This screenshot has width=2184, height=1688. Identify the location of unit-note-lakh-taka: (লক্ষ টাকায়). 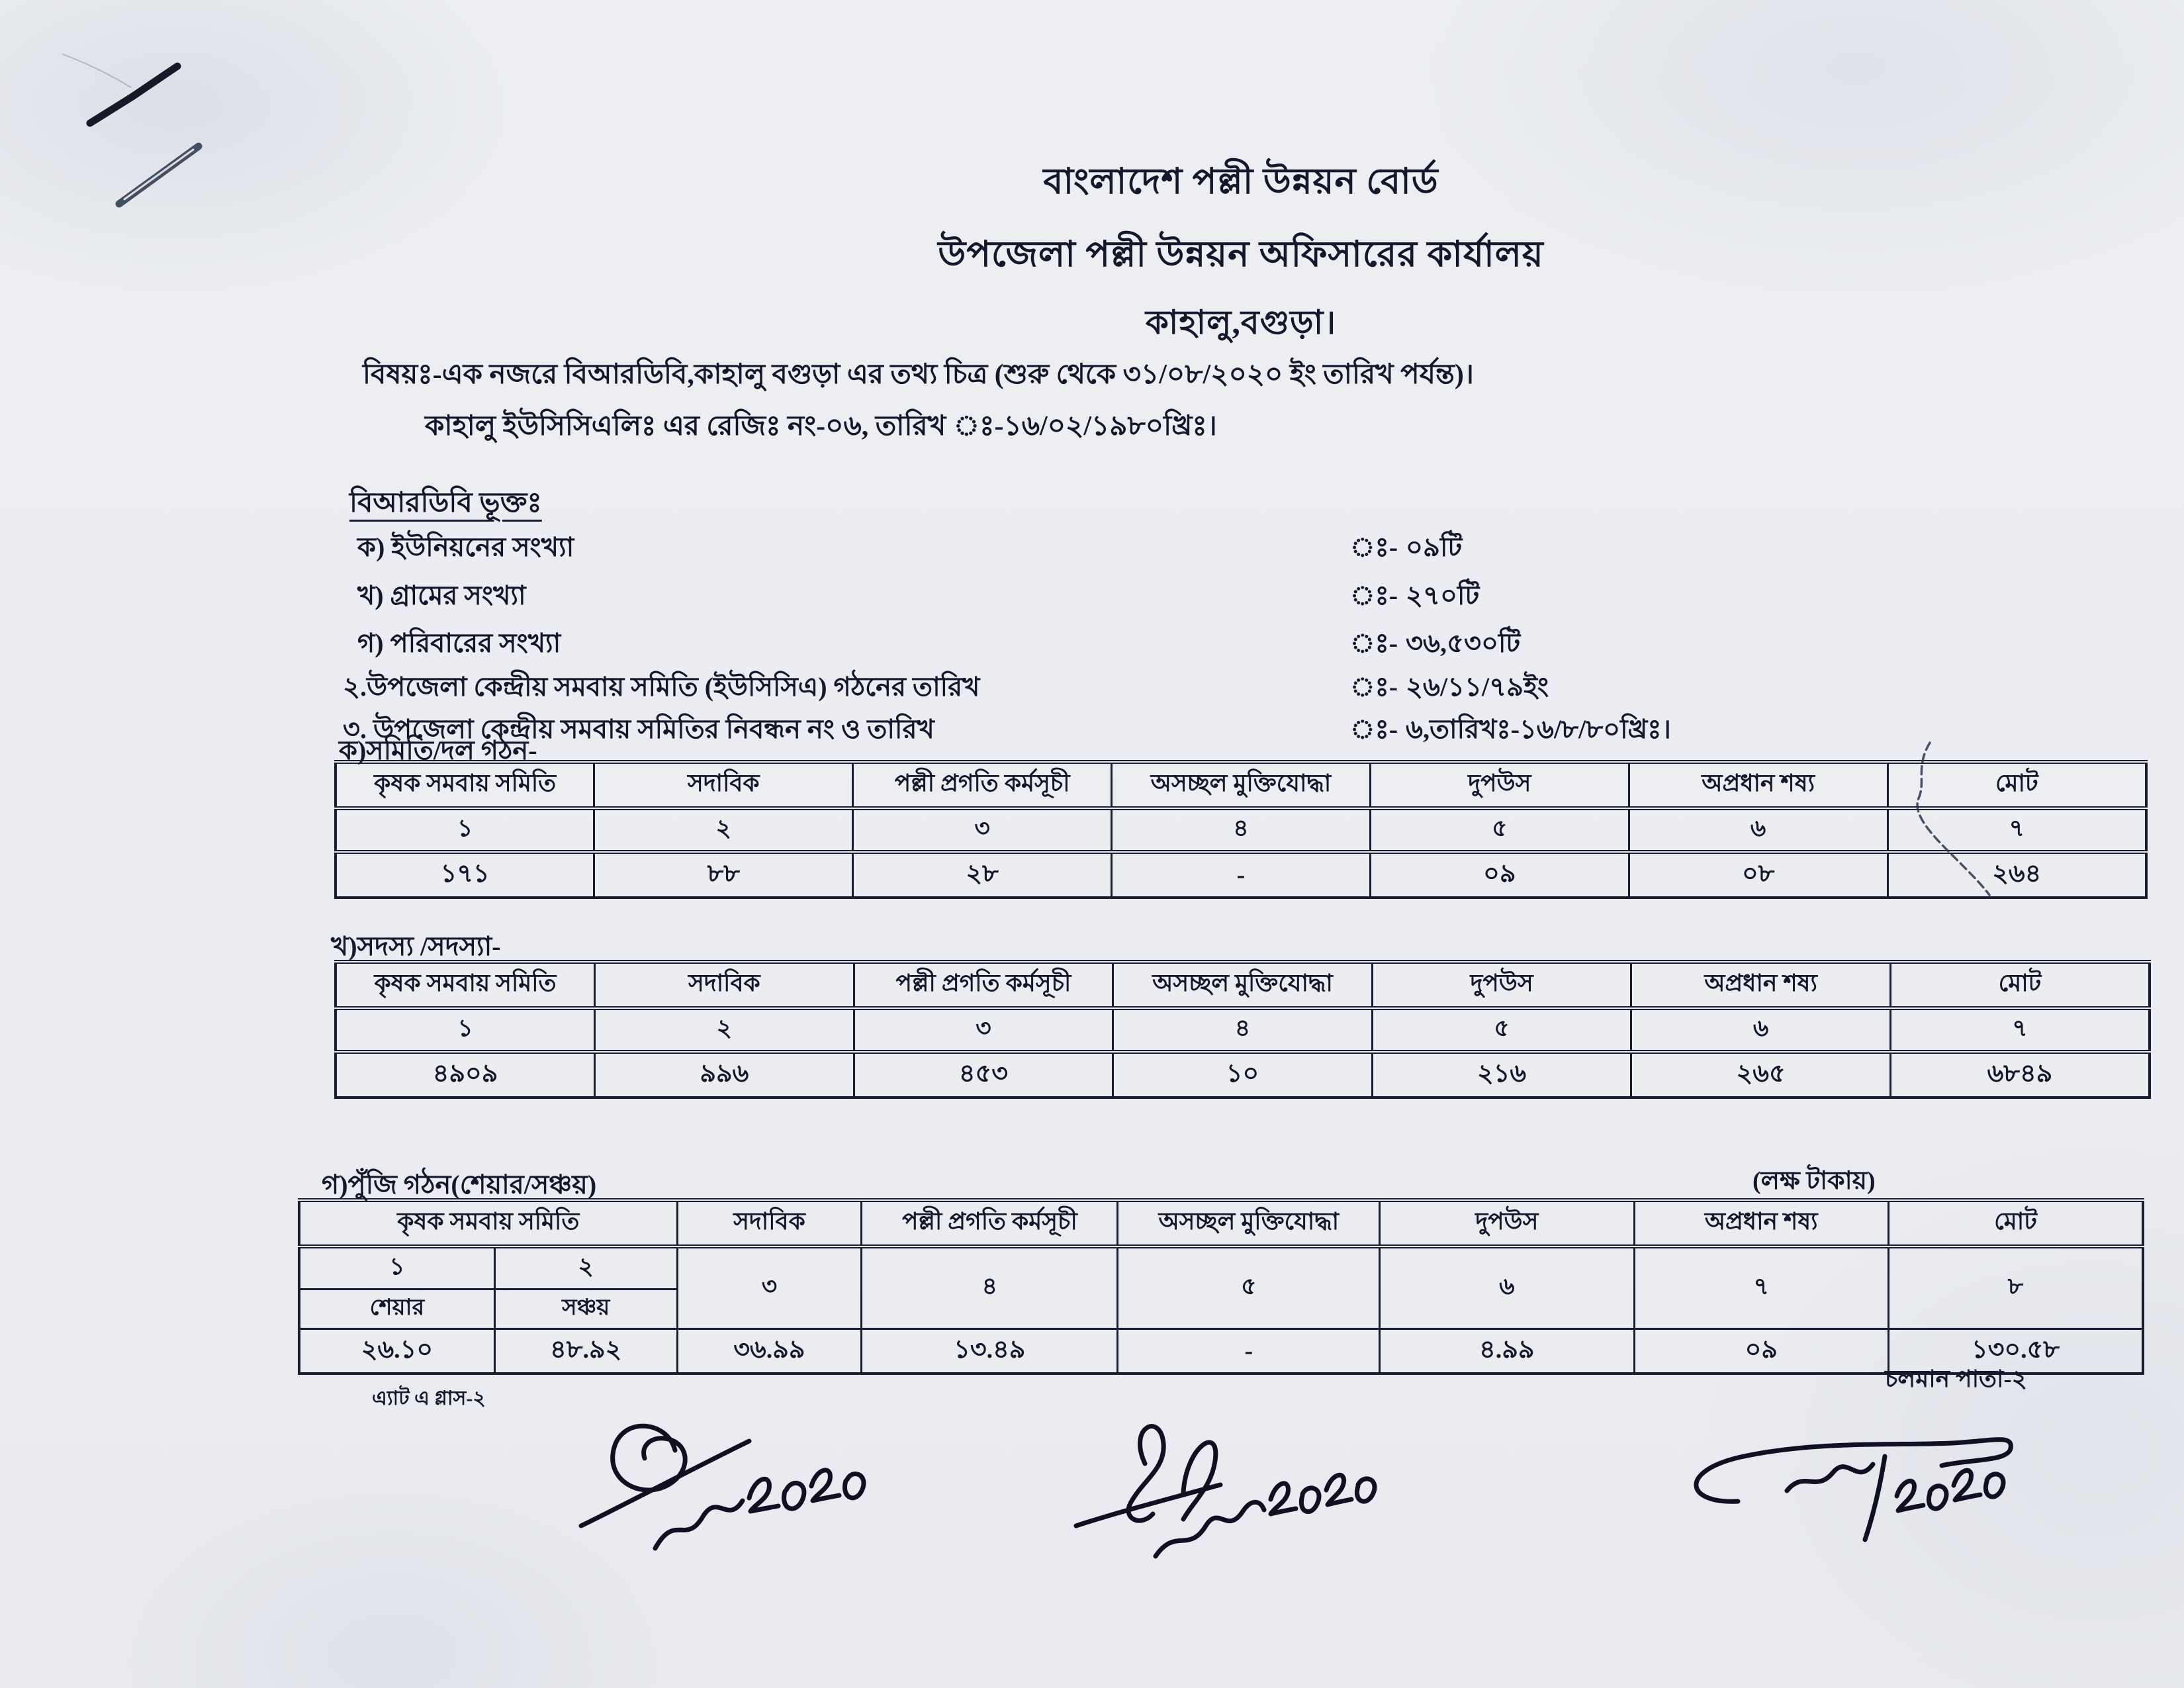
(1814, 1181).